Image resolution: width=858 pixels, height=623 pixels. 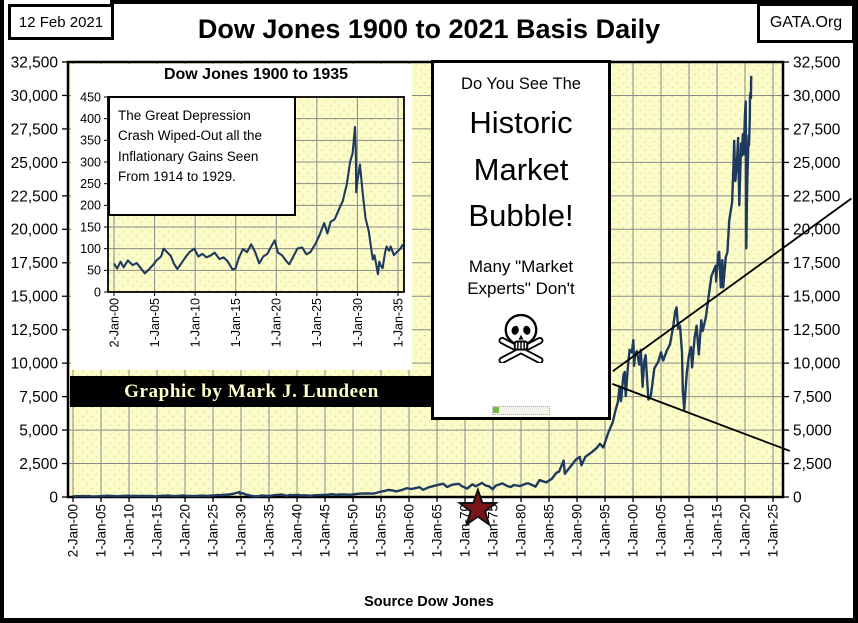 What do you see at coordinates (605, 530) in the screenshot?
I see `x-tick-label: 1-Jan-95` at bounding box center [605, 530].